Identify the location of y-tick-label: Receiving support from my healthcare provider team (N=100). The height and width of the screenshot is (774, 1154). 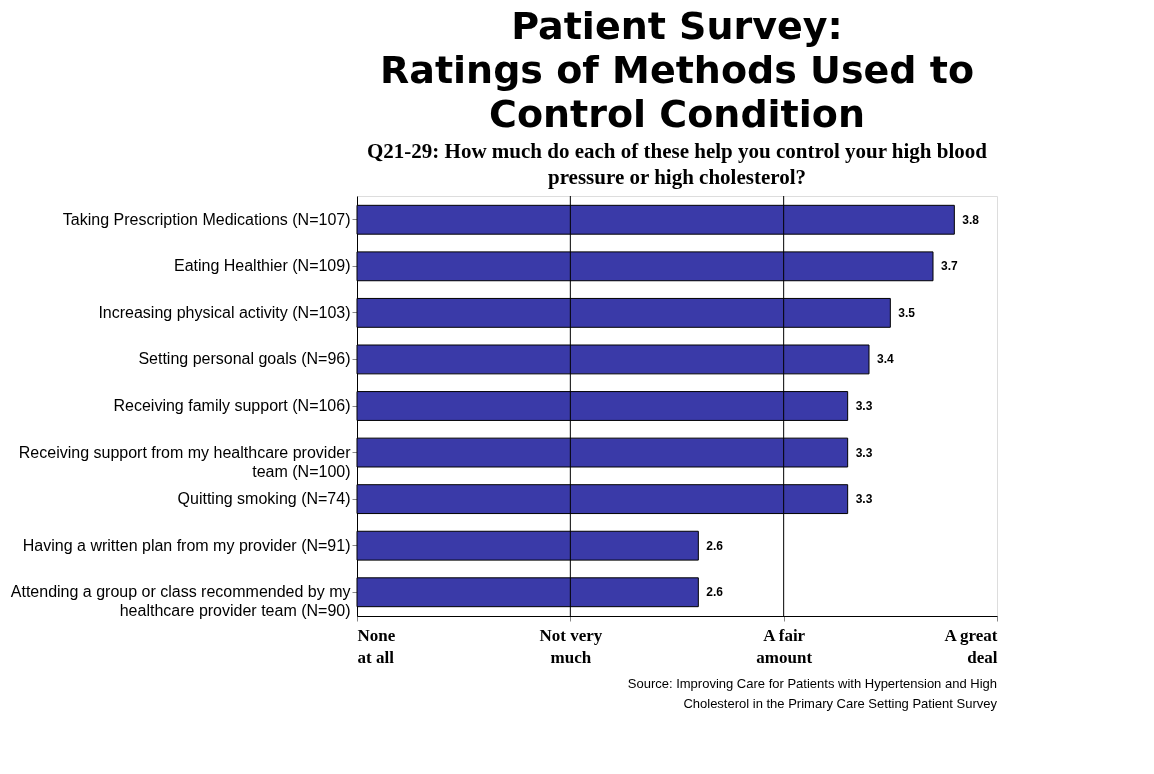
(185, 461).